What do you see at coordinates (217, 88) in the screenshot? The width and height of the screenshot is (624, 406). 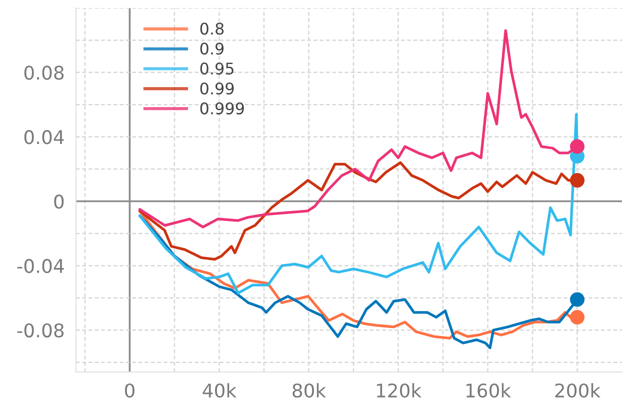 I see `legend-label: 0.99` at bounding box center [217, 88].